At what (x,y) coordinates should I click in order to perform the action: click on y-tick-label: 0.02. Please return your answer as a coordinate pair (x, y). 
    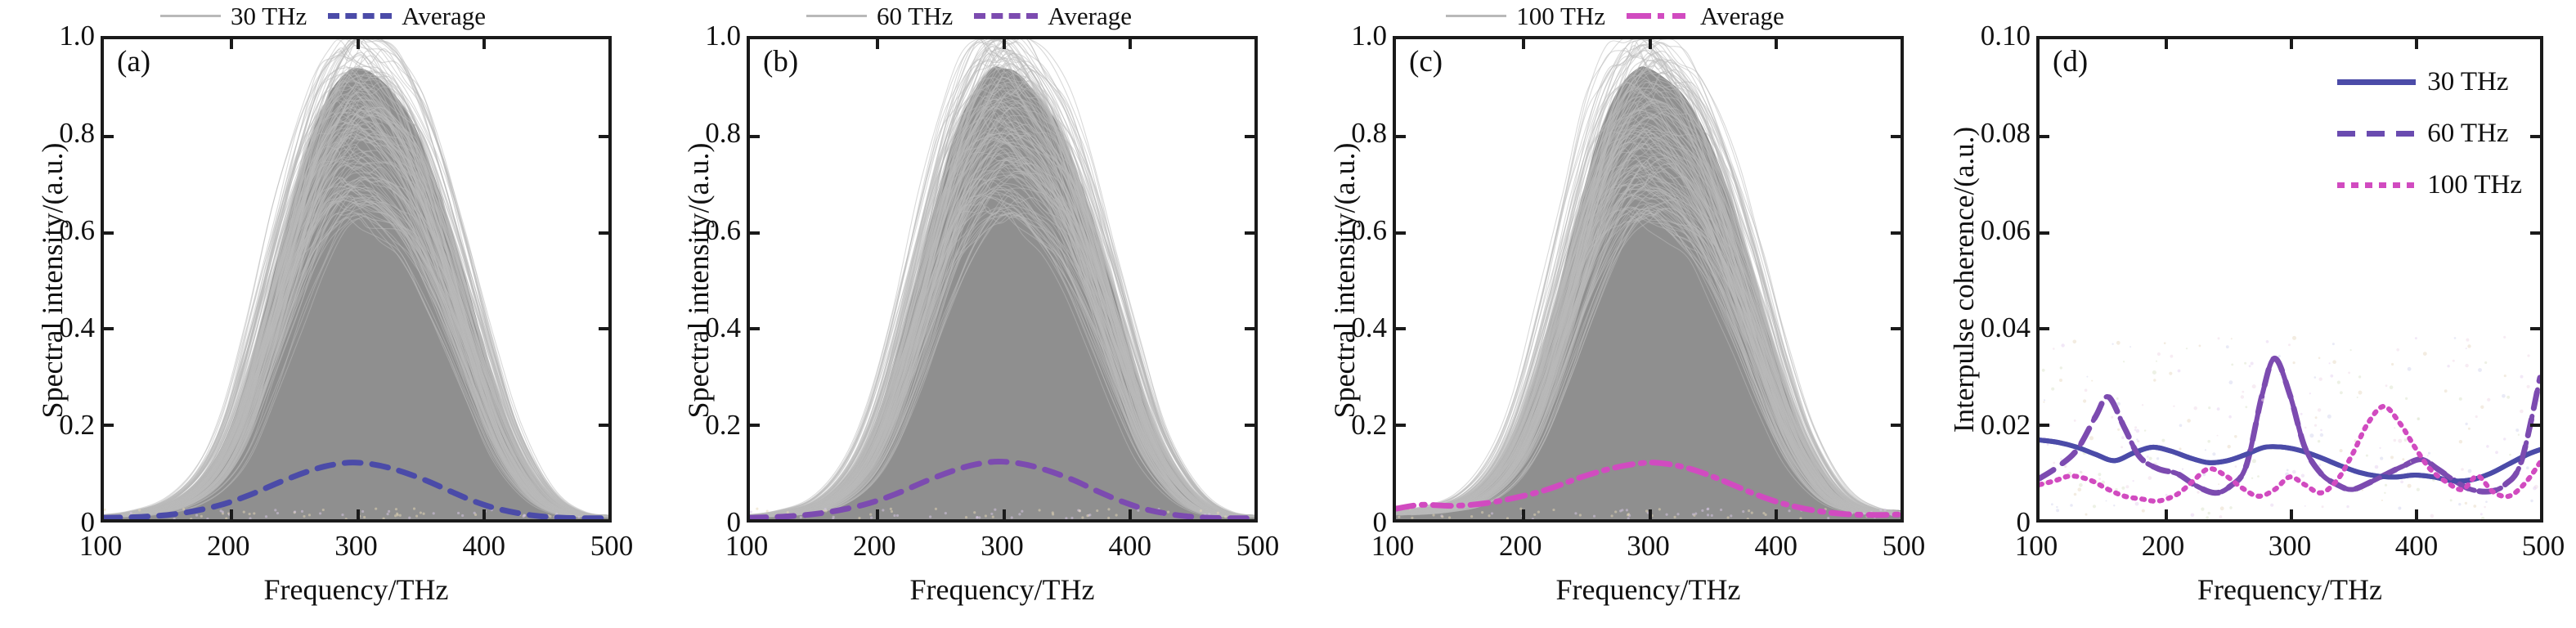
    Looking at the image, I should click on (2006, 425).